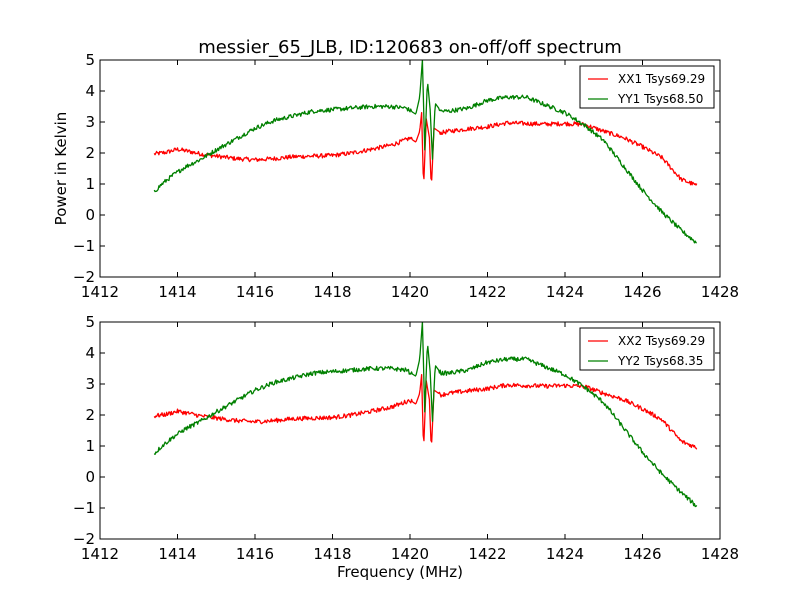  I want to click on legend-entry-label: YY1 Tsys68.50, so click(660, 99).